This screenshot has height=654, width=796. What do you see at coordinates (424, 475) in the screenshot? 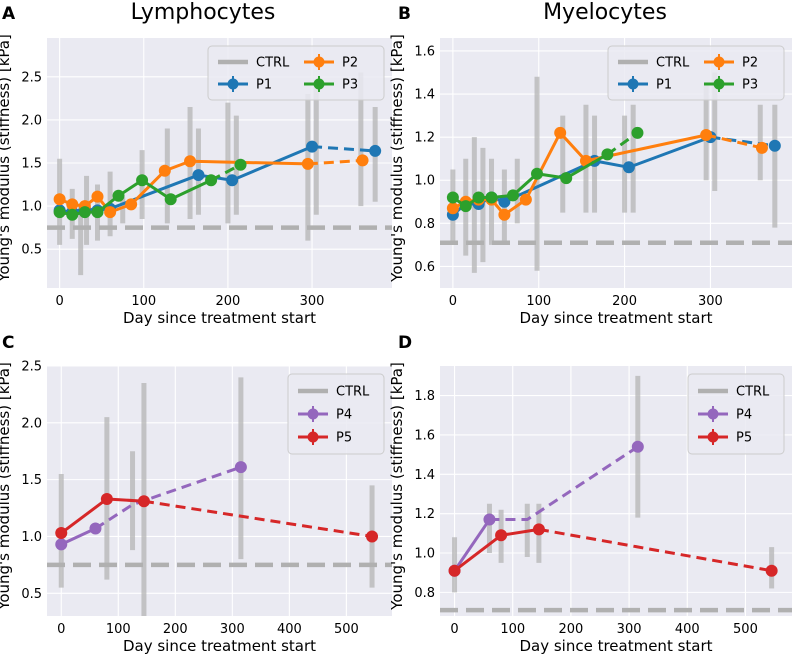
I see `y-tick-label: 1.4` at bounding box center [424, 475].